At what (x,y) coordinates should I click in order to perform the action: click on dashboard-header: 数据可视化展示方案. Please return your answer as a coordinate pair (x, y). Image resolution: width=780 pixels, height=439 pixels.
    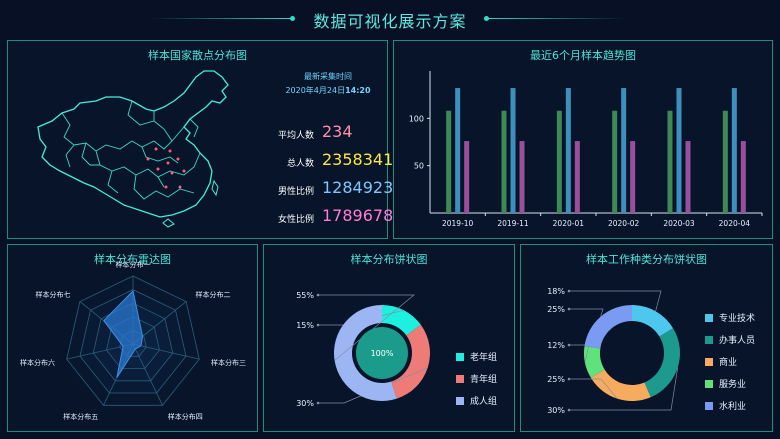
    Looking at the image, I should click on (390, 19).